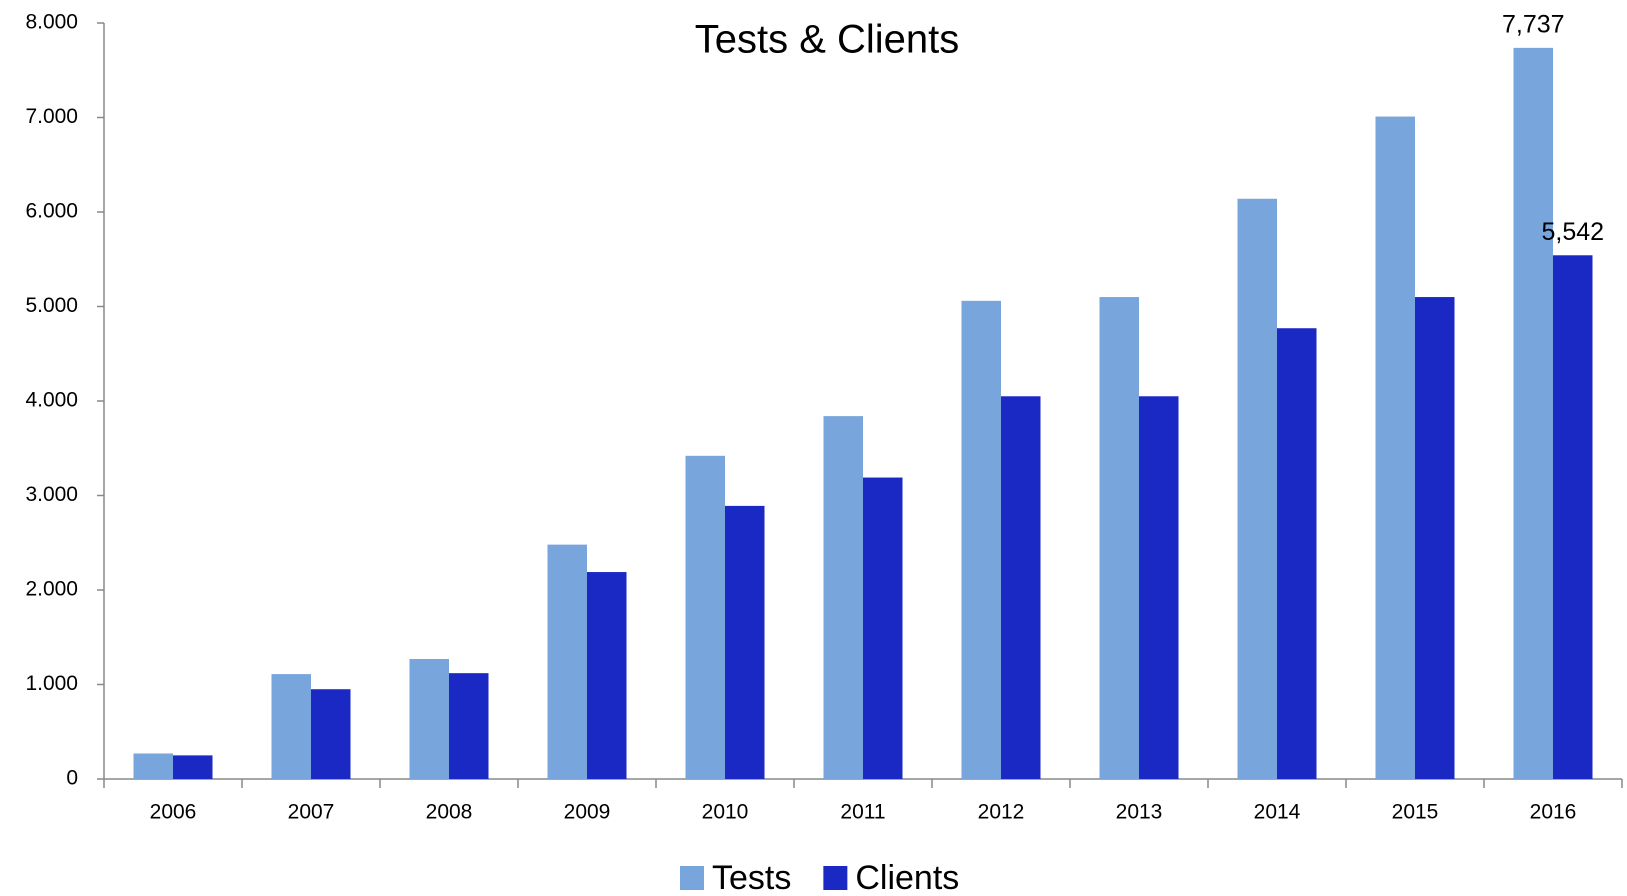 The height and width of the screenshot is (896, 1627). Describe the element at coordinates (51, 22) in the screenshot. I see `y-tick-label: 8.000` at that location.